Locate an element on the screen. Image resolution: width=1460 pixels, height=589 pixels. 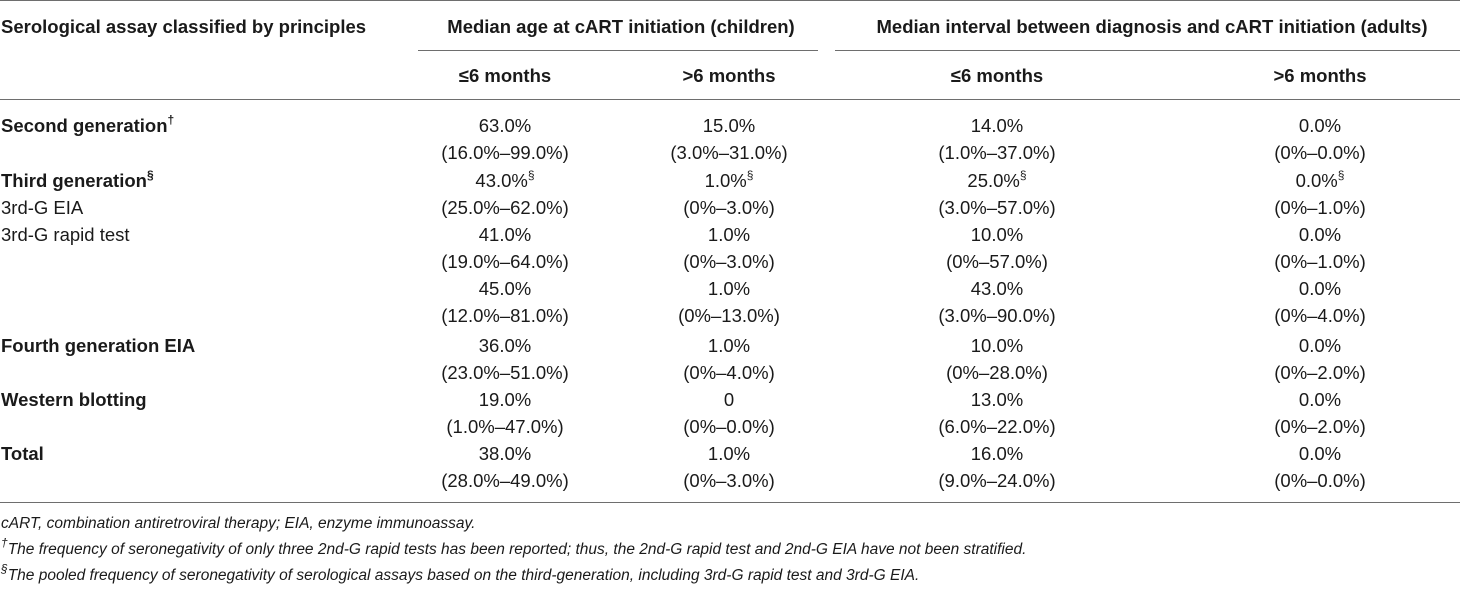
cell-value: 45.0% is located at coordinates (505, 288).